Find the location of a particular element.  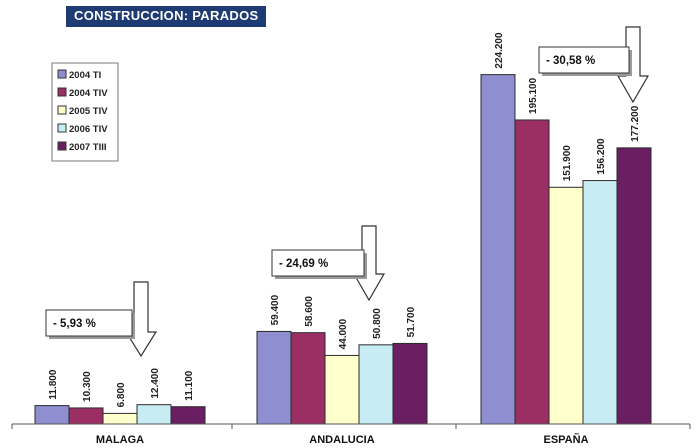

legend-swatch-2006-tiv is located at coordinates (62, 128).